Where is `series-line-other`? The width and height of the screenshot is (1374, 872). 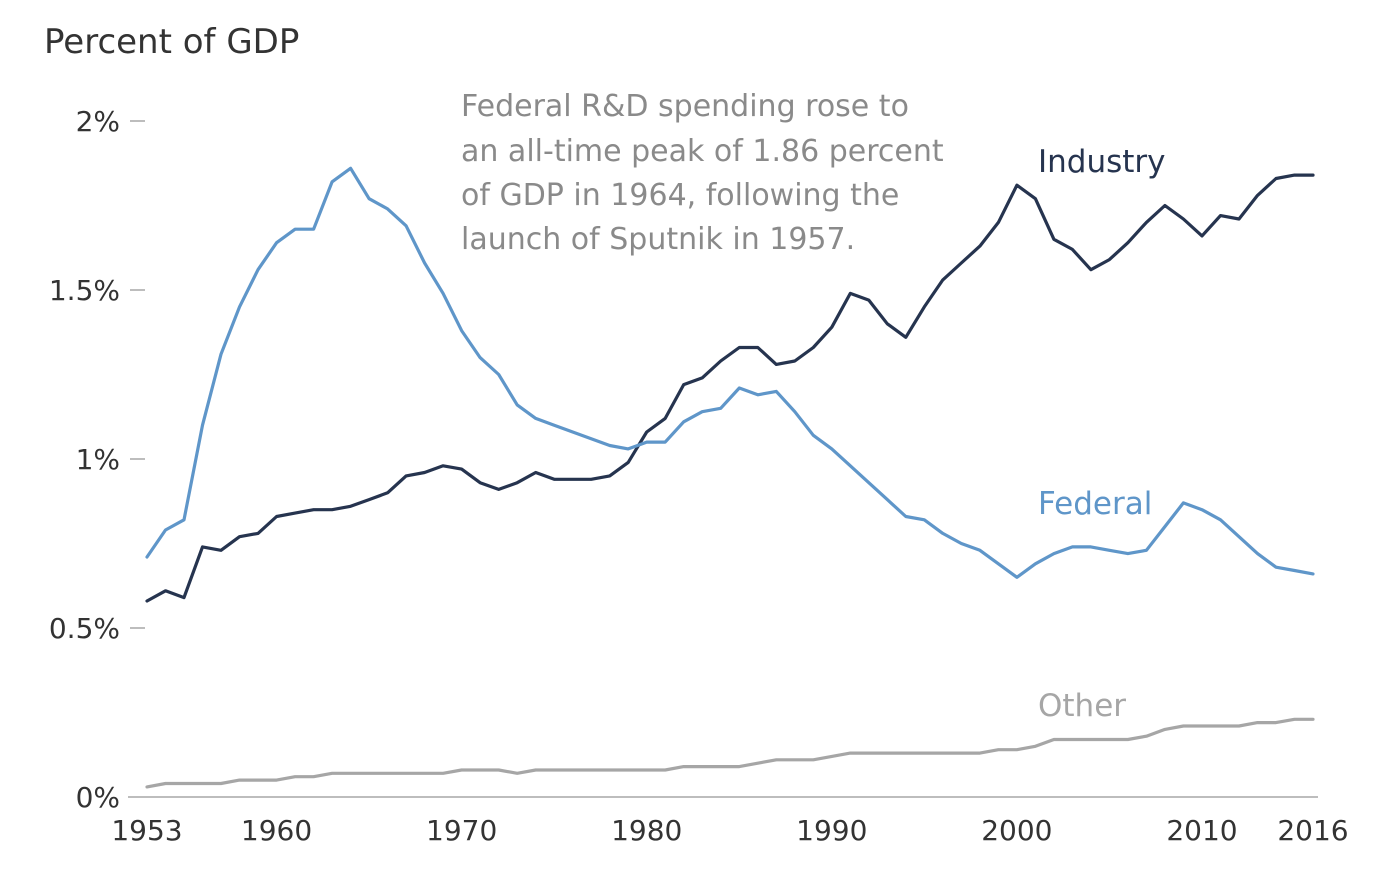
series-line-other is located at coordinates (730, 753).